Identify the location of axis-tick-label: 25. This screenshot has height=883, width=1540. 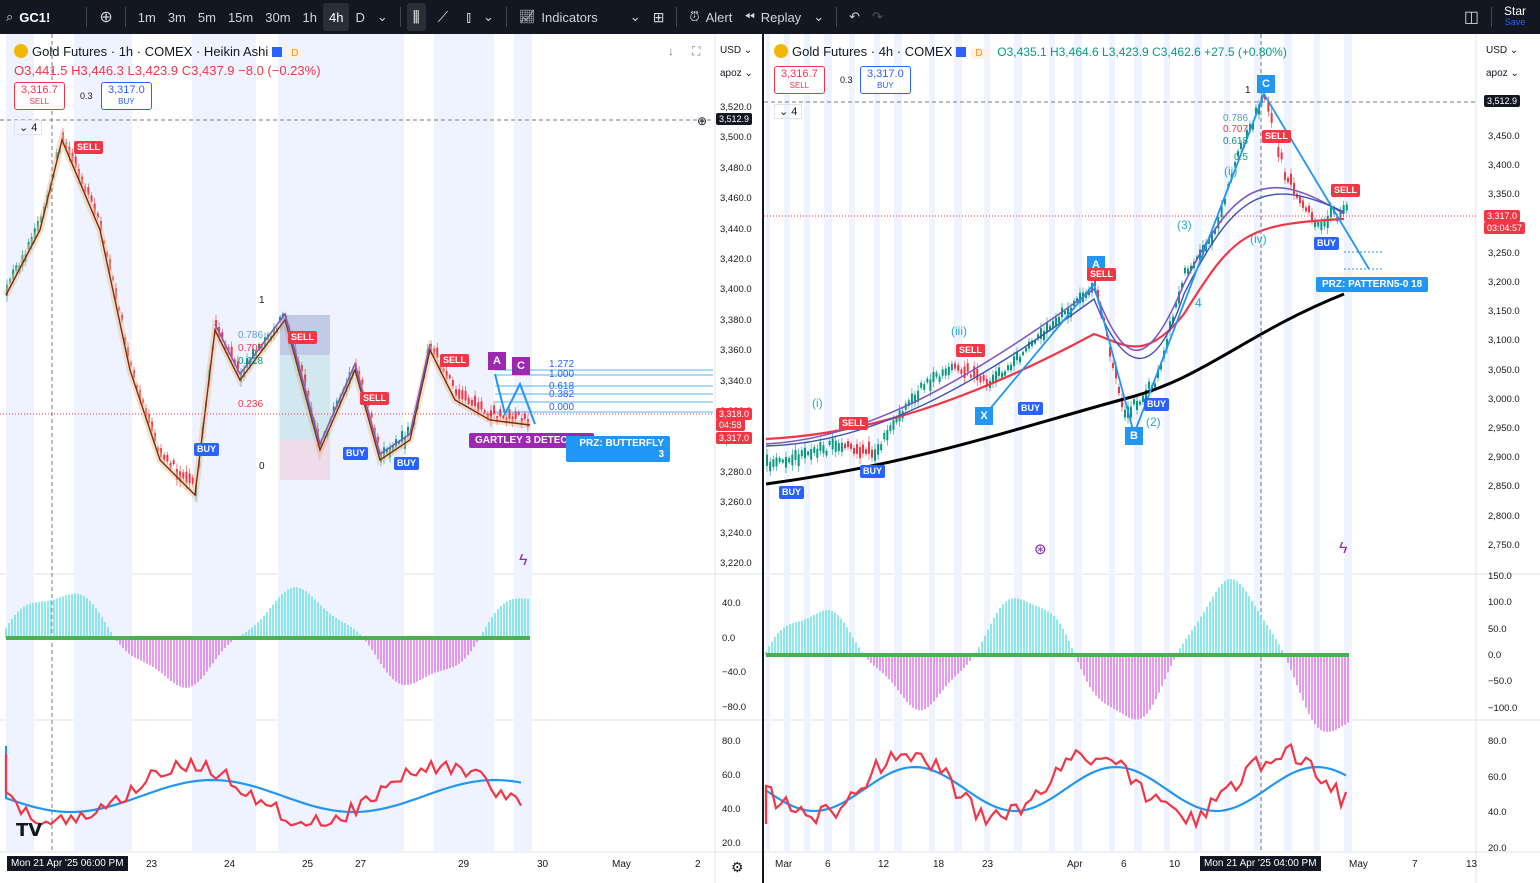
(308, 864).